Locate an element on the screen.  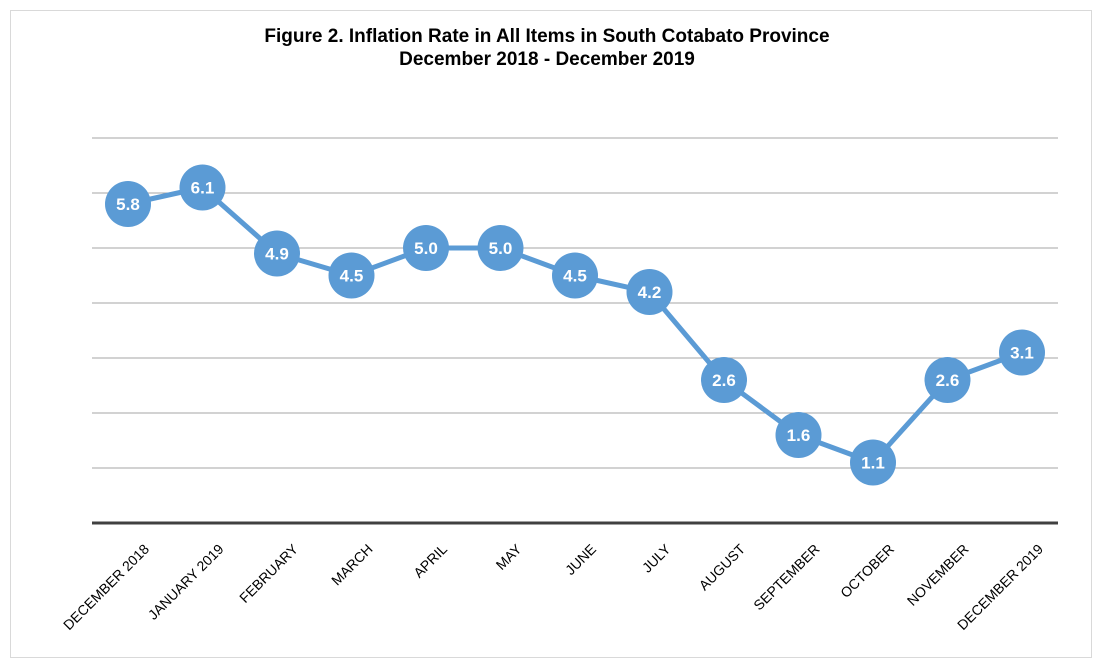
data-label: 5.8 is located at coordinates (128, 204).